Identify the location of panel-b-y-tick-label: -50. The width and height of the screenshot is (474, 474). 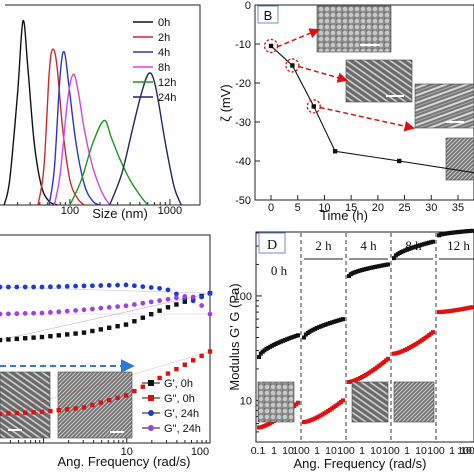
(243, 201).